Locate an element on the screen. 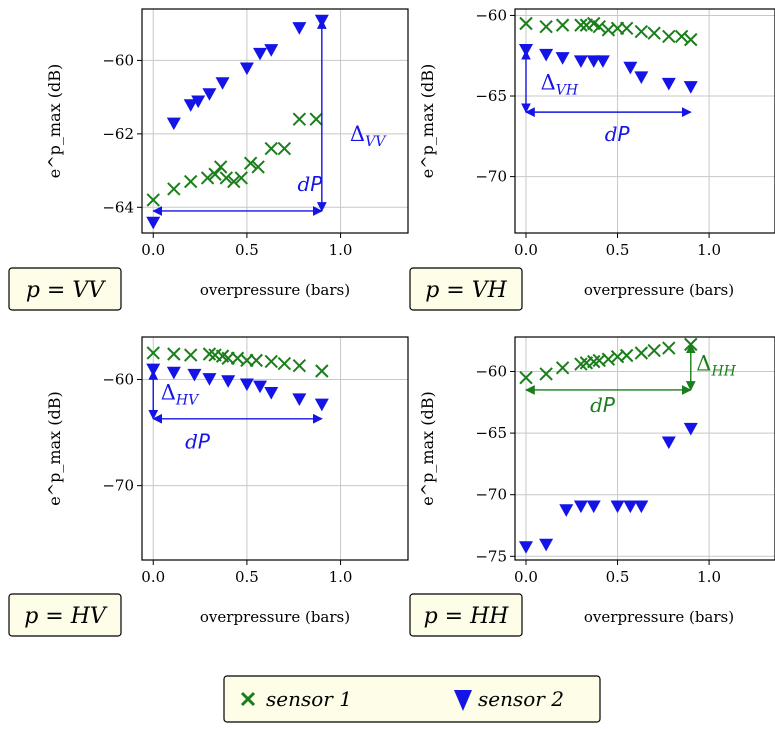 This screenshot has width=775, height=729. legend-label-sensor1: sensor 1 is located at coordinates (309, 699).